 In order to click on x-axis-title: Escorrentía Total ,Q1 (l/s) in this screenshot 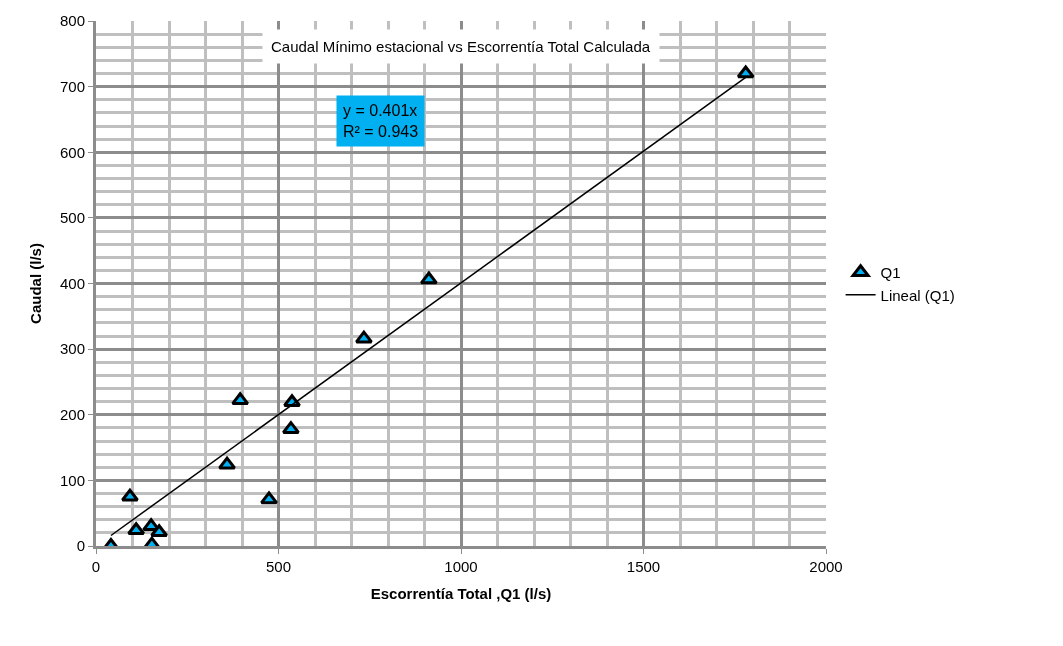, I will do `click(461, 593)`.